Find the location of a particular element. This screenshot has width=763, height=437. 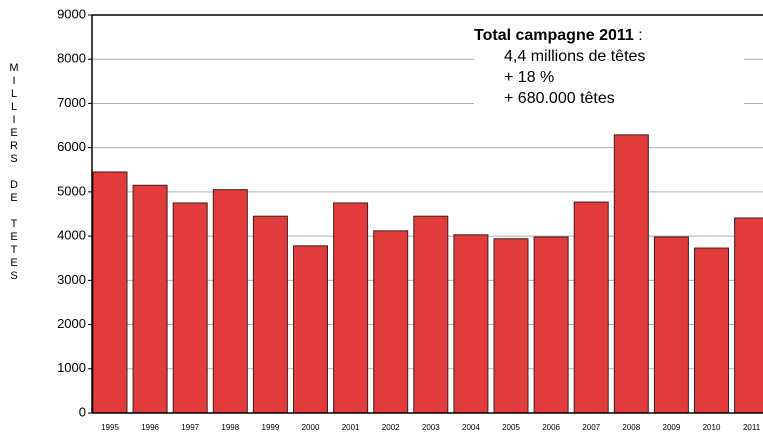

x-tick-label: 1995 is located at coordinates (110, 427).